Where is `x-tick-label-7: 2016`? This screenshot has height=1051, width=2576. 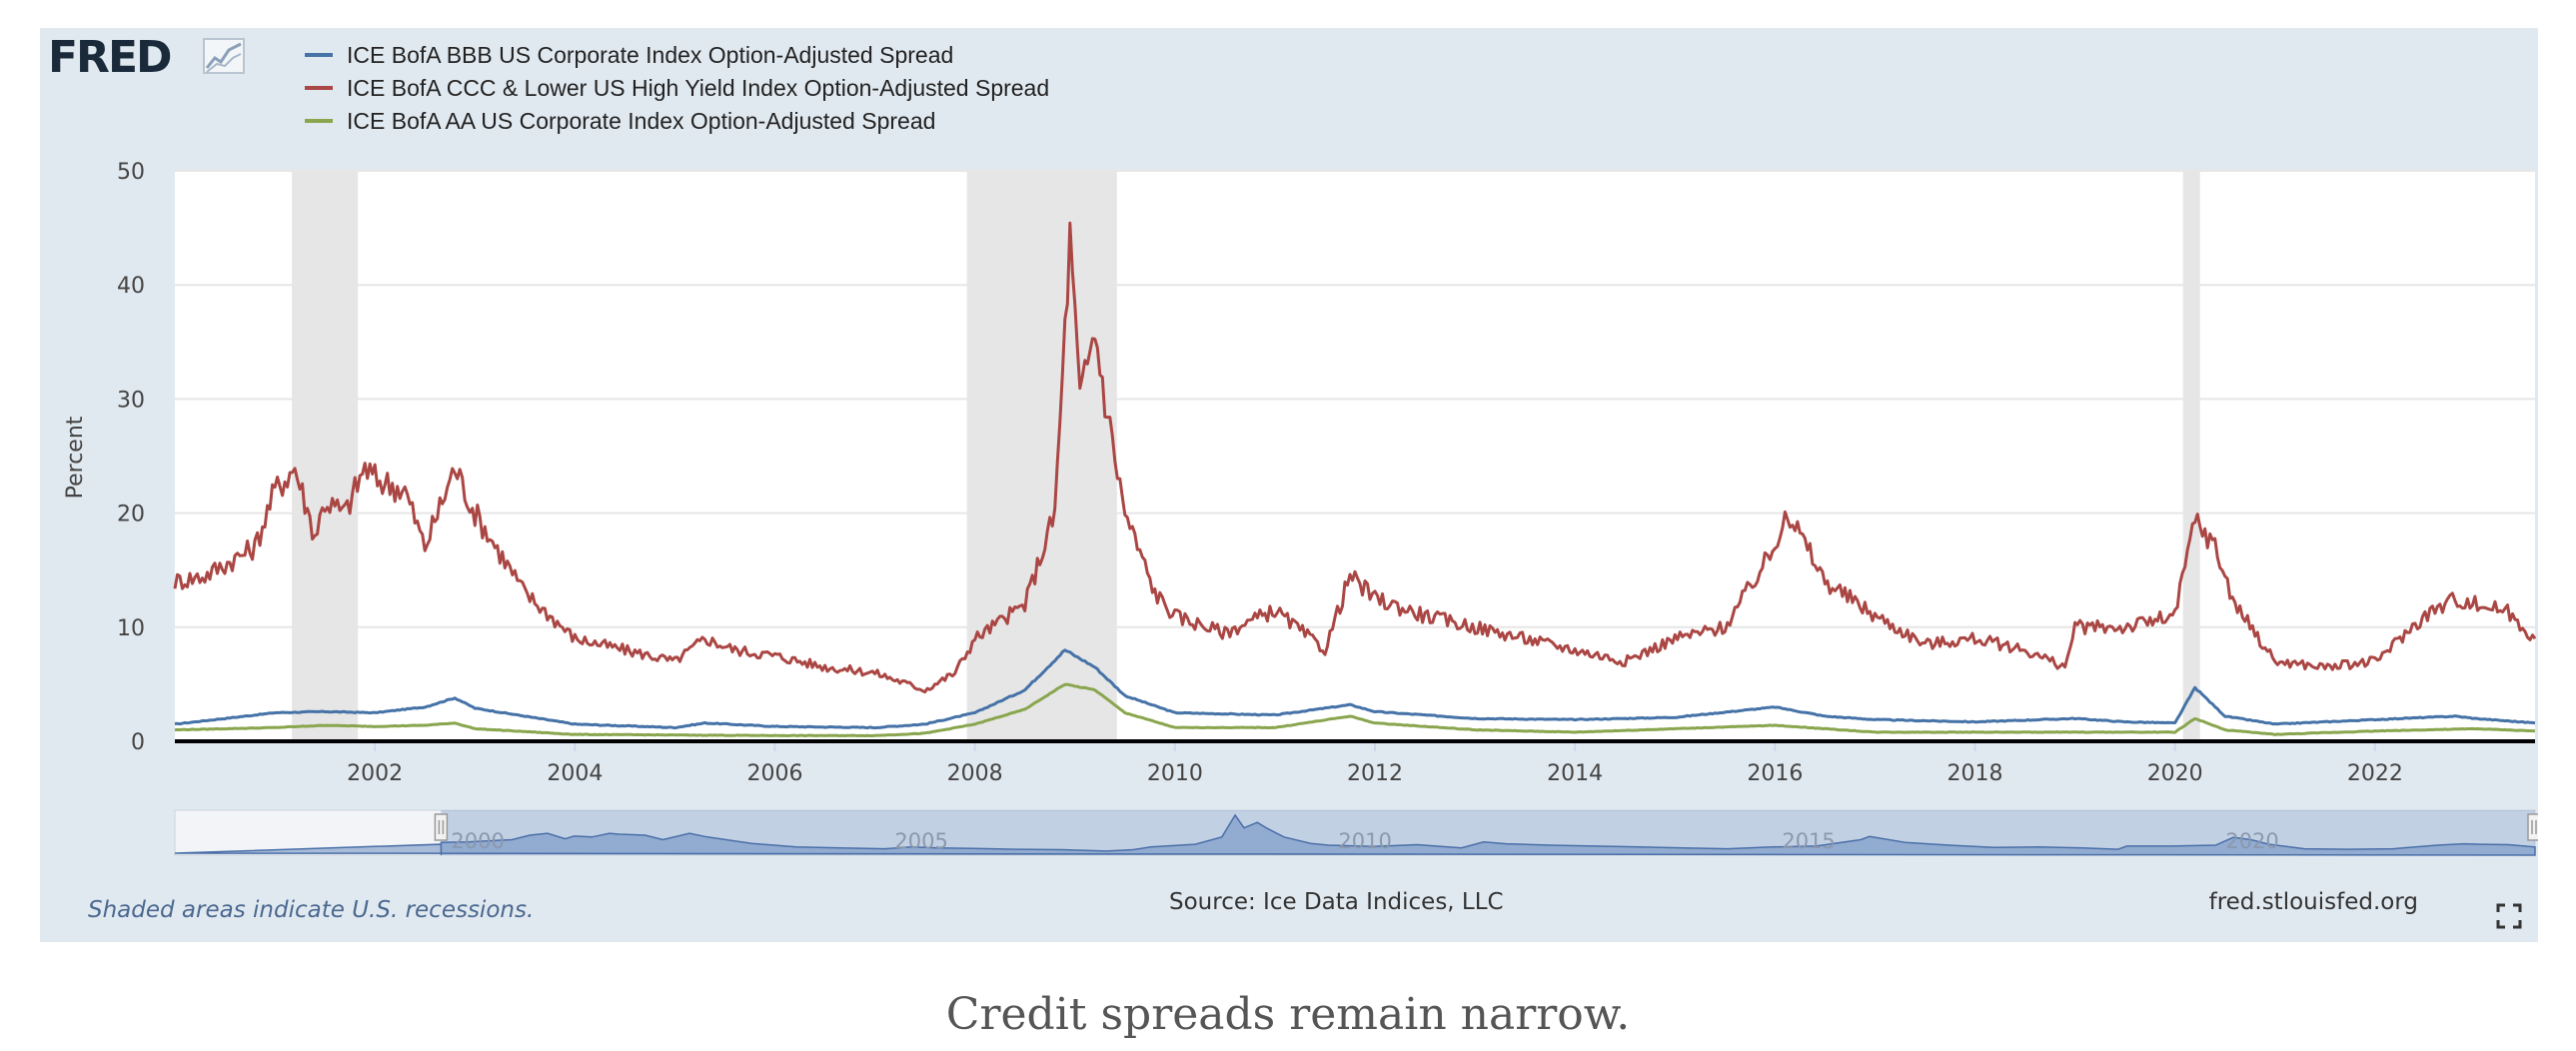
x-tick-label-7: 2016 is located at coordinates (1775, 774).